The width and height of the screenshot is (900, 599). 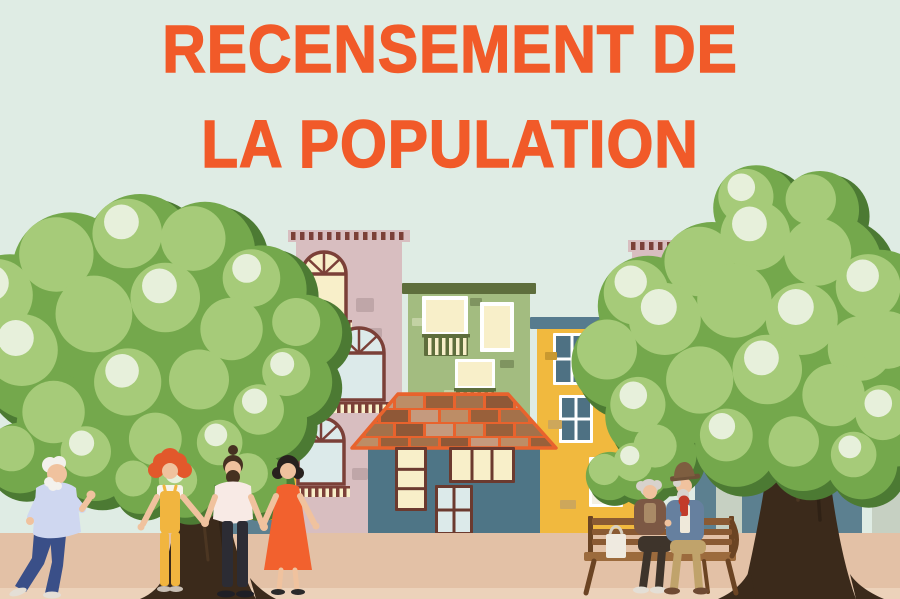 I want to click on title-line-1: RECENSEMENT DE, so click(x=450, y=49).